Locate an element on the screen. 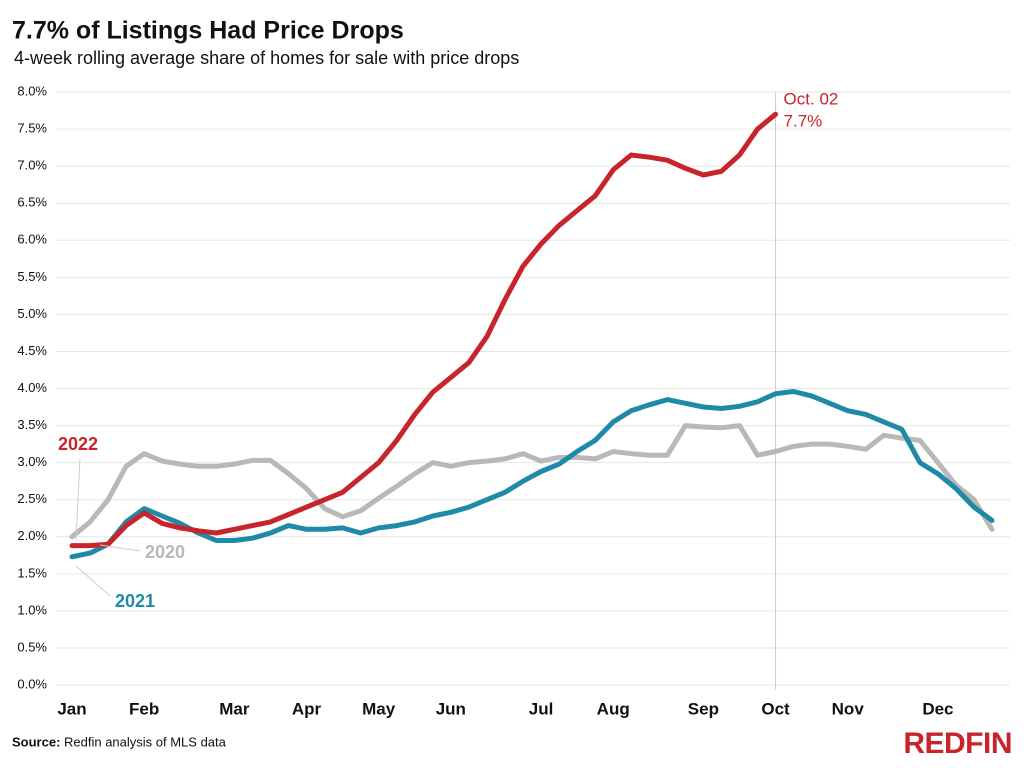 The width and height of the screenshot is (1024, 768). series-label: 2021 is located at coordinates (135, 601).